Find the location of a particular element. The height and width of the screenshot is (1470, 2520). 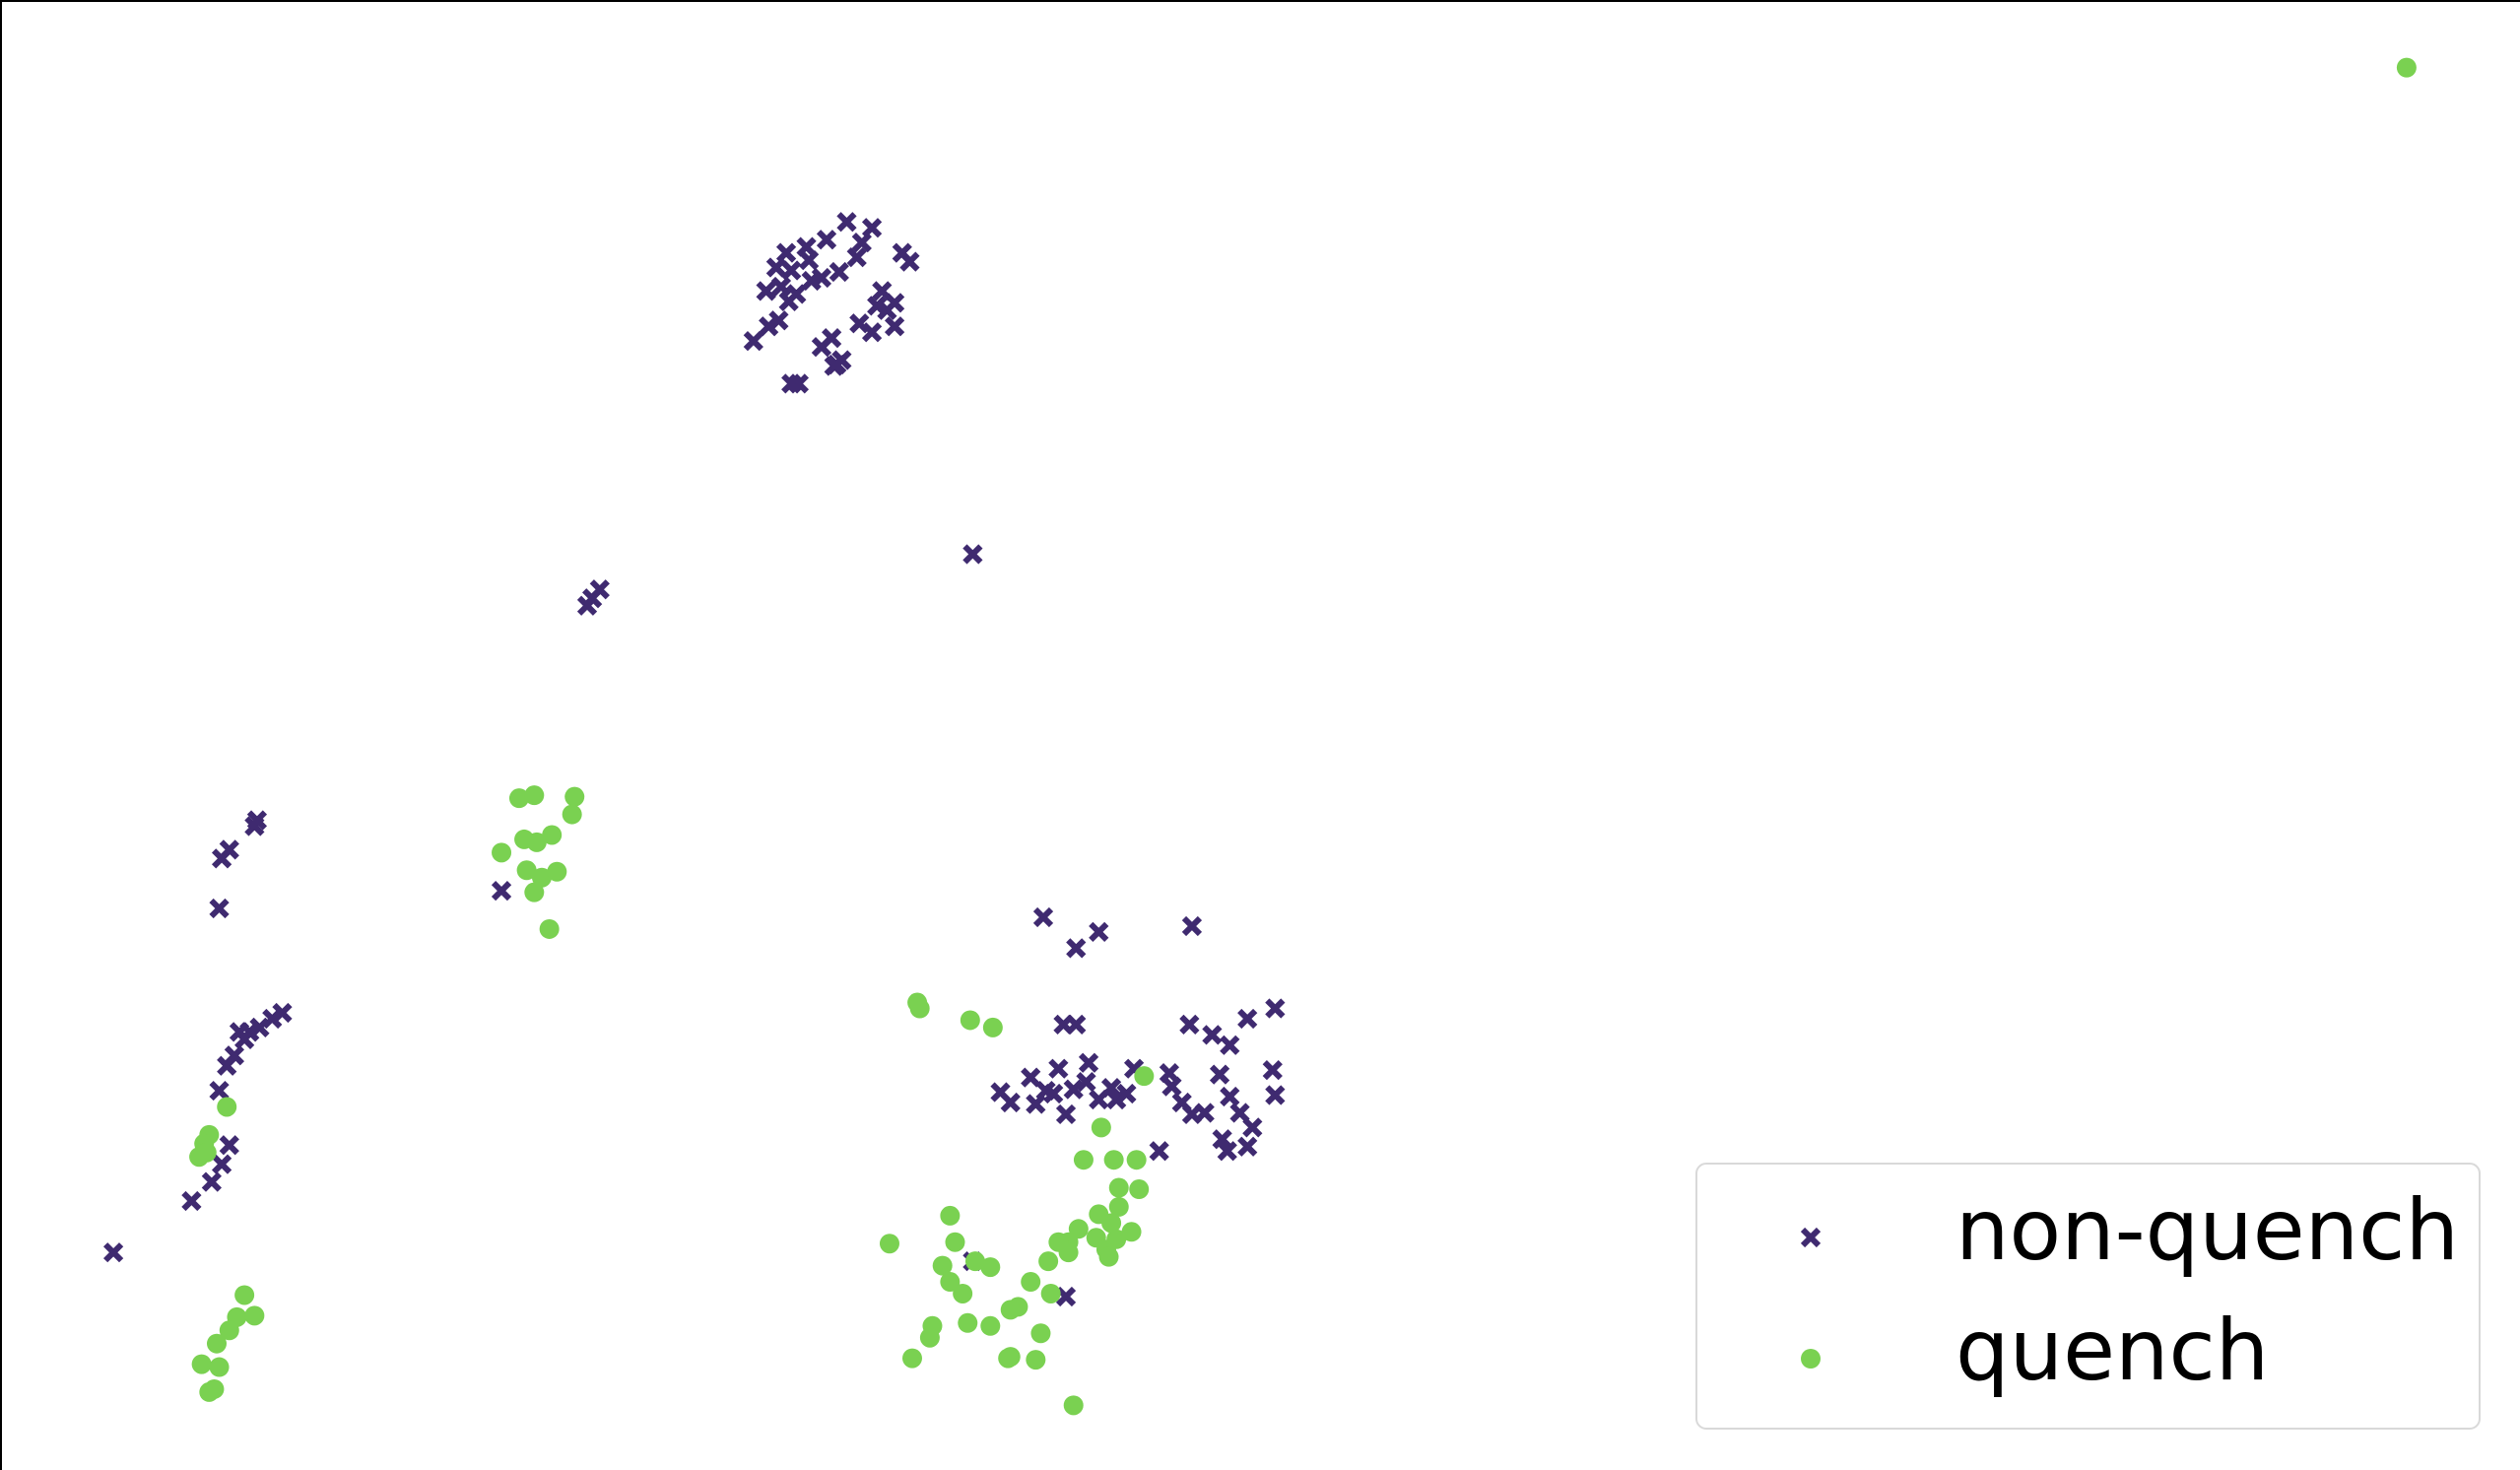

legend-frame is located at coordinates (2088, 1297).